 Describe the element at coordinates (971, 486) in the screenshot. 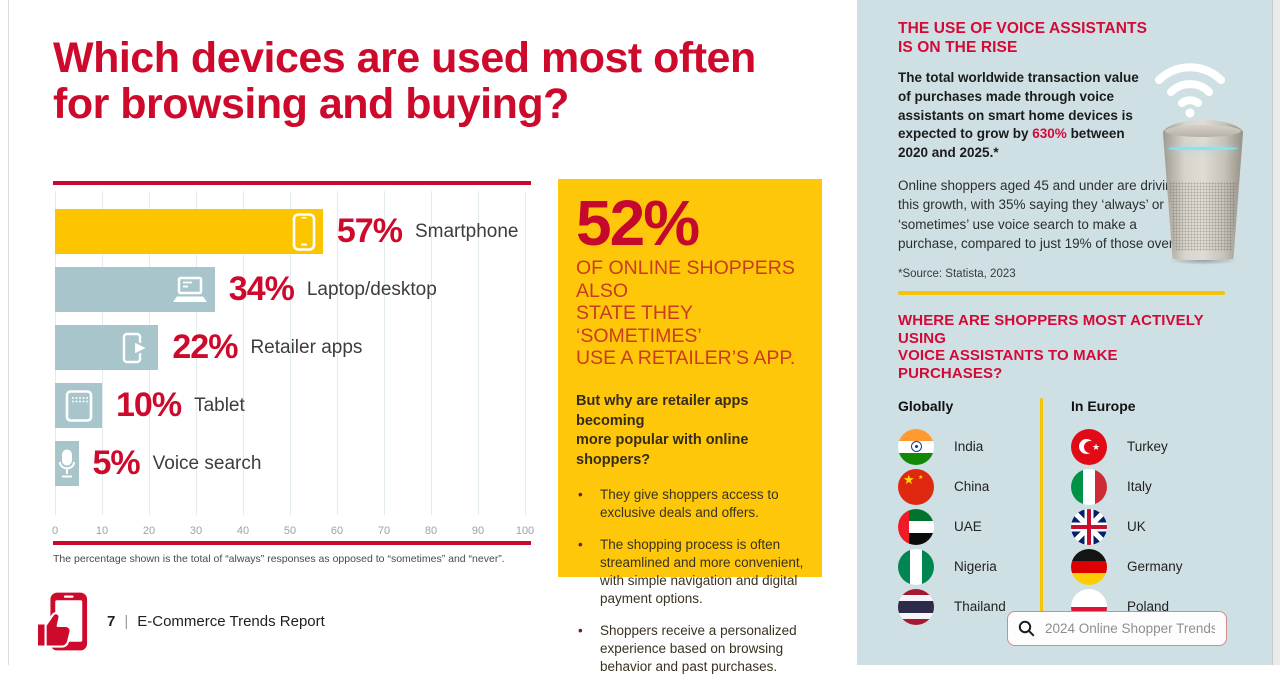

I see `country-label: China` at that location.